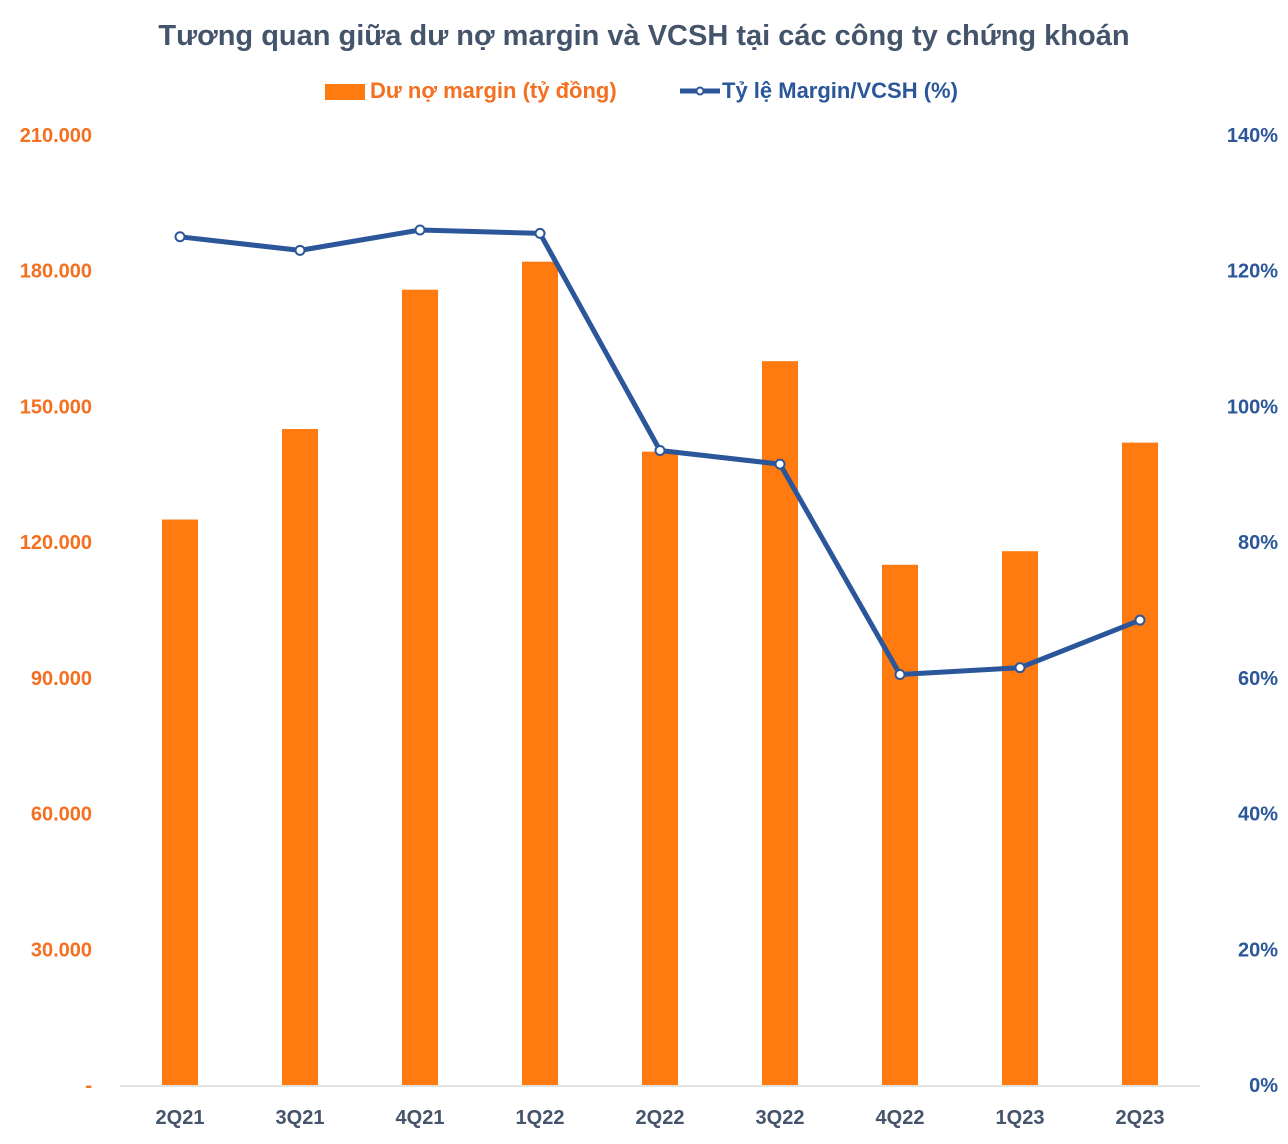 The width and height of the screenshot is (1288, 1144). I want to click on line-point-1Q23, so click(1020, 668).